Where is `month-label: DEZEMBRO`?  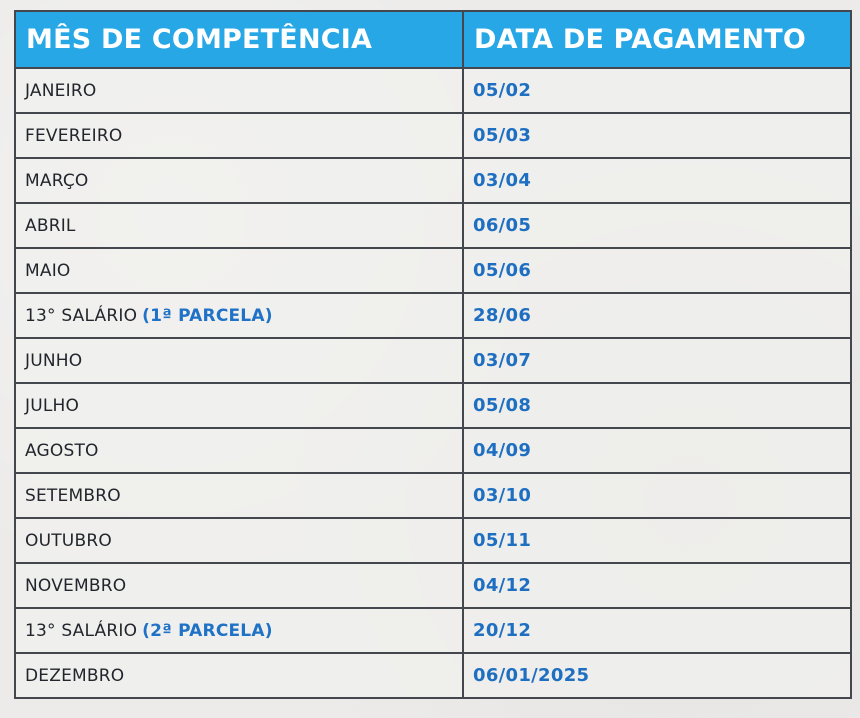 month-label: DEZEMBRO is located at coordinates (75, 675).